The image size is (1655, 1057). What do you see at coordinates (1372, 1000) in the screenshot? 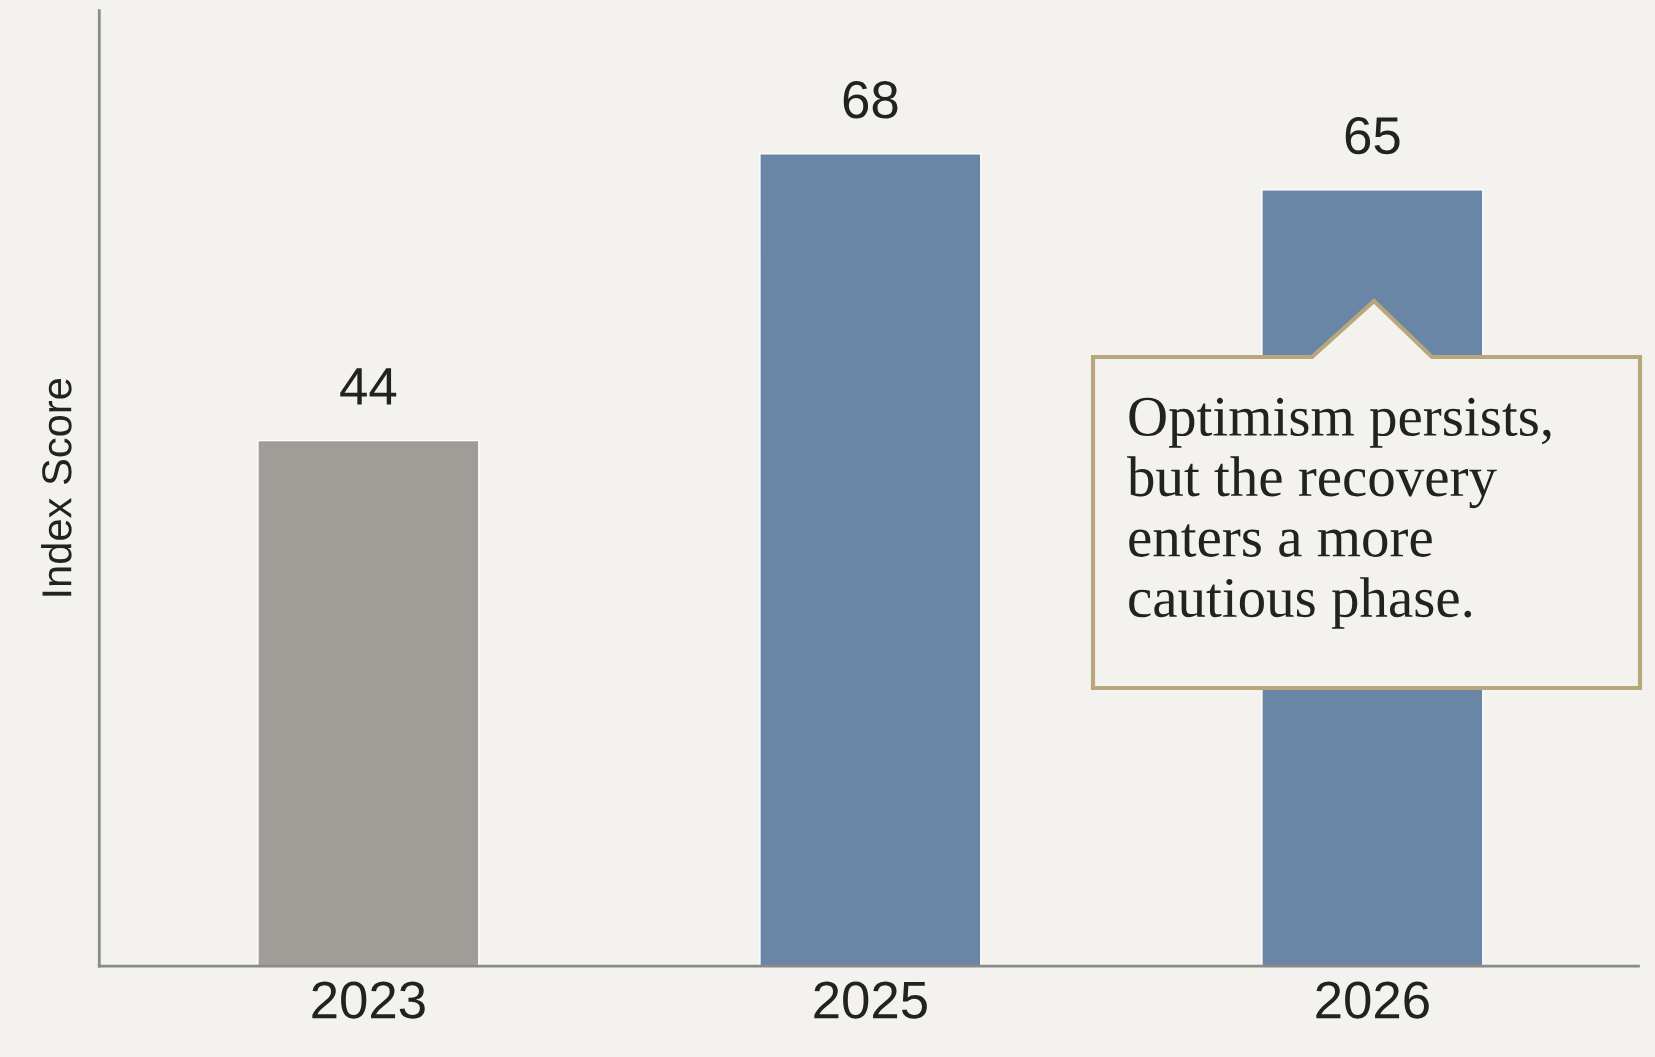
I see `x-tick-label: 2026` at bounding box center [1372, 1000].